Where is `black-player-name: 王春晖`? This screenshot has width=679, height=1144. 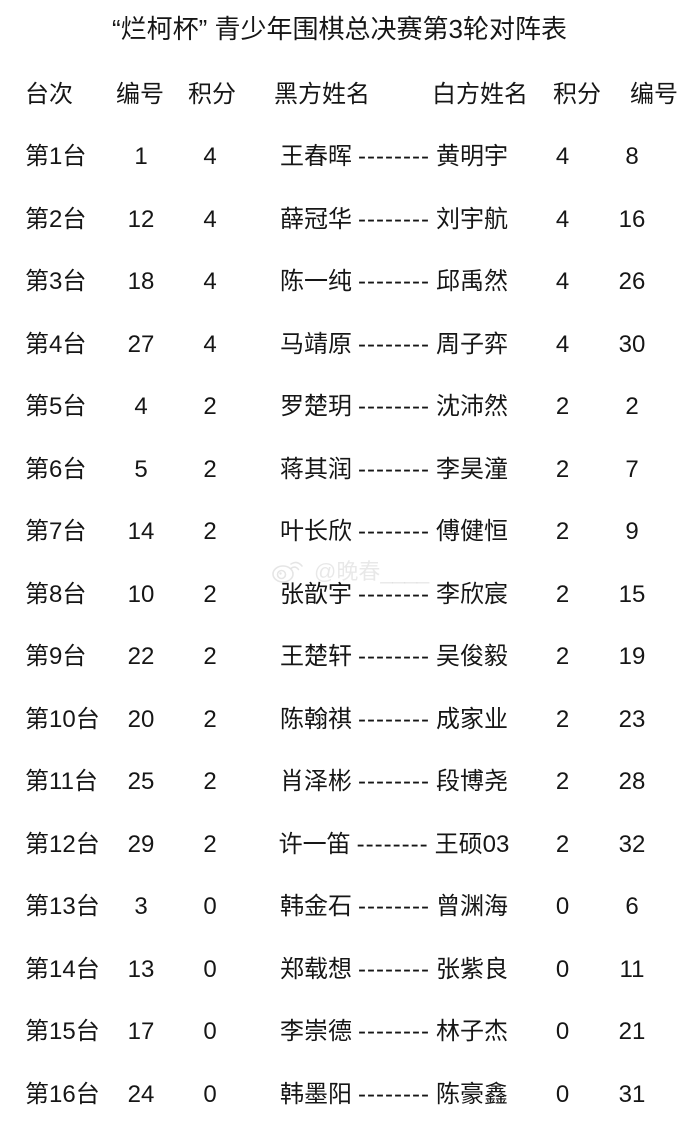 black-player-name: 王春晖 is located at coordinates (316, 156).